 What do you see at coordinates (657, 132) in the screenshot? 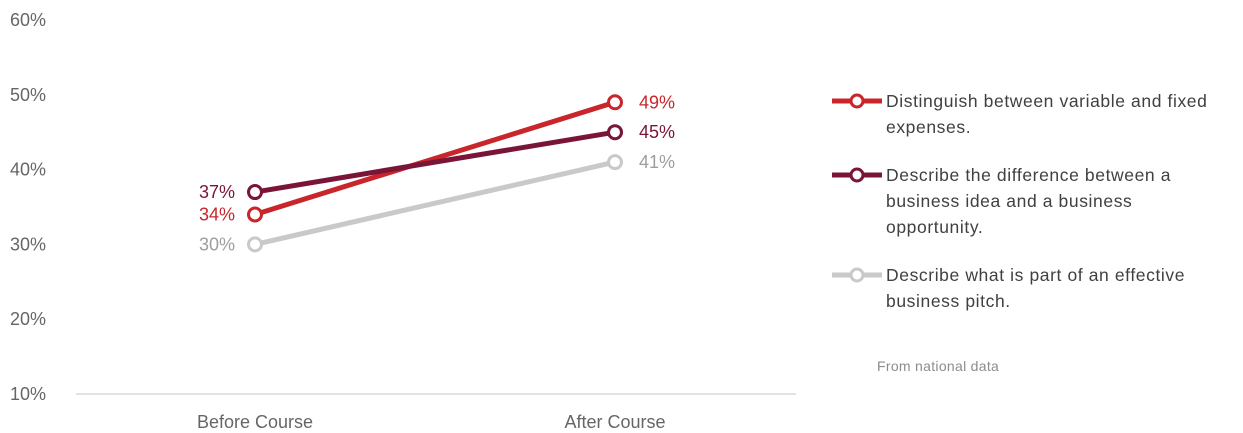
I see `data-label-after: 45%` at bounding box center [657, 132].